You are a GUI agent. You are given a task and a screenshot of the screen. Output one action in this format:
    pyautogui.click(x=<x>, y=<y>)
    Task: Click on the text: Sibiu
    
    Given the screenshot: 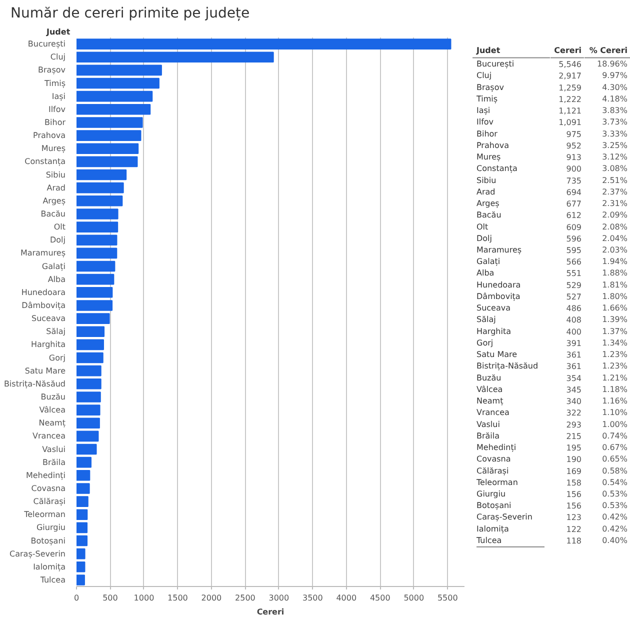 What is the action you would take?
    pyautogui.click(x=486, y=180)
    